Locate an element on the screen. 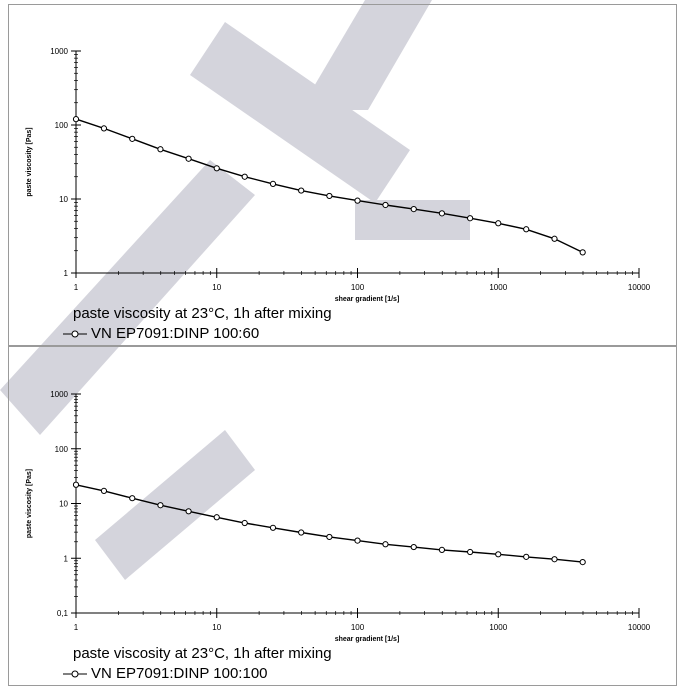  chart-2-y-tick-label: 10 is located at coordinates (63, 504).